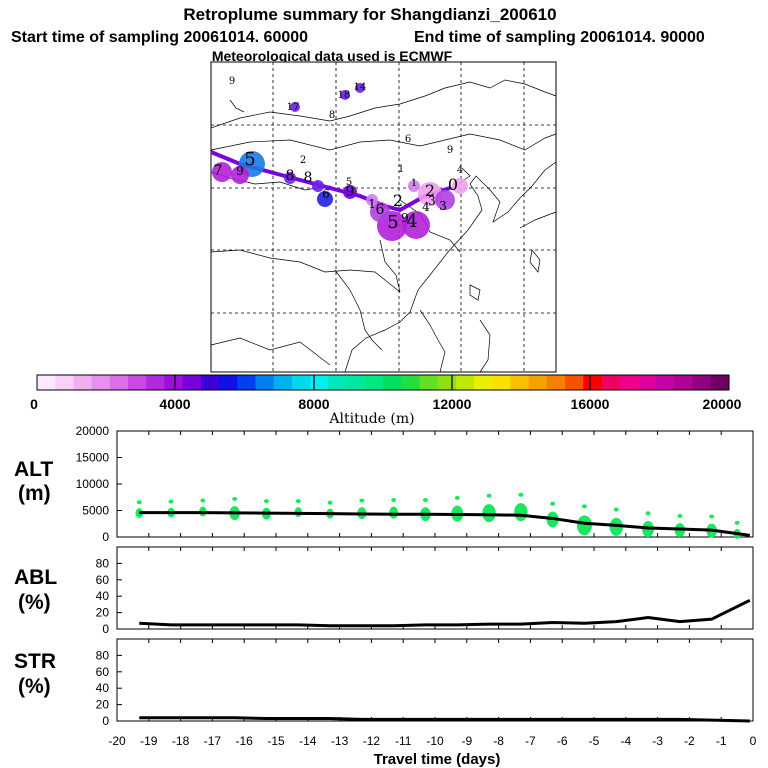  I want to click on str-panel-label: STR, so click(35, 661).